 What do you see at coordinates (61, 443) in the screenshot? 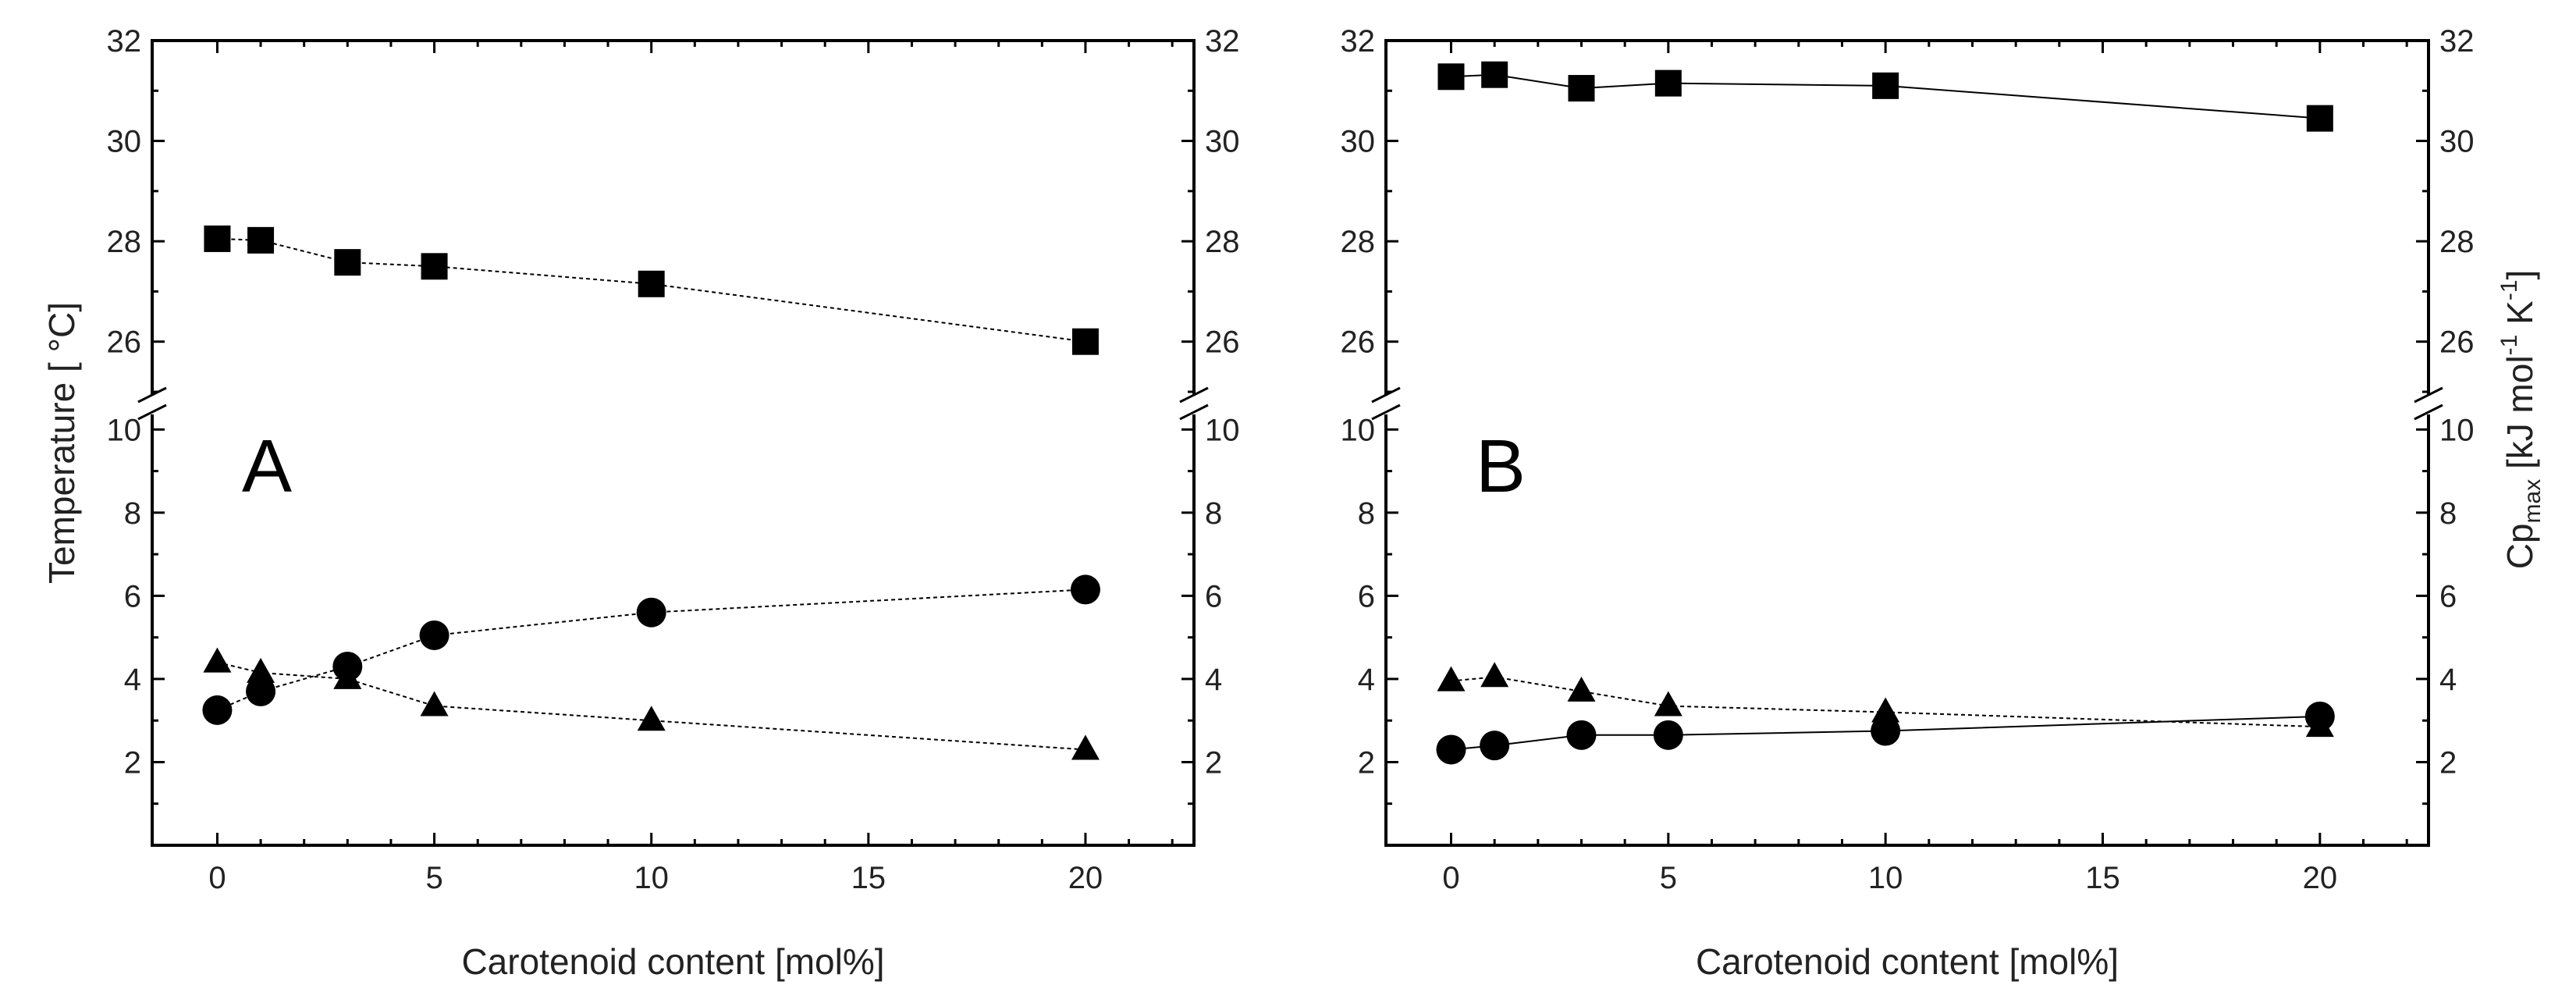
I see `y-axis-label: Temperature [ °C]` at bounding box center [61, 443].